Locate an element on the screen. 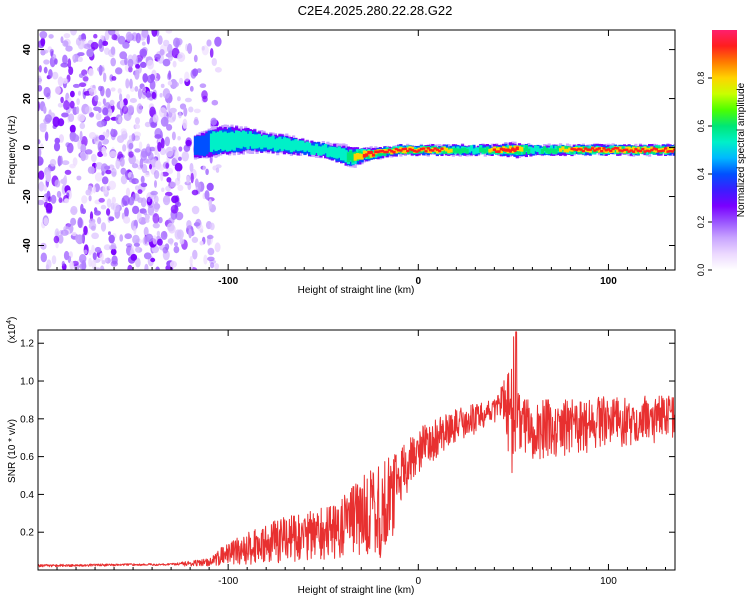 The height and width of the screenshot is (600, 750). snr-multiplier: (x104) is located at coordinates (12, 330).